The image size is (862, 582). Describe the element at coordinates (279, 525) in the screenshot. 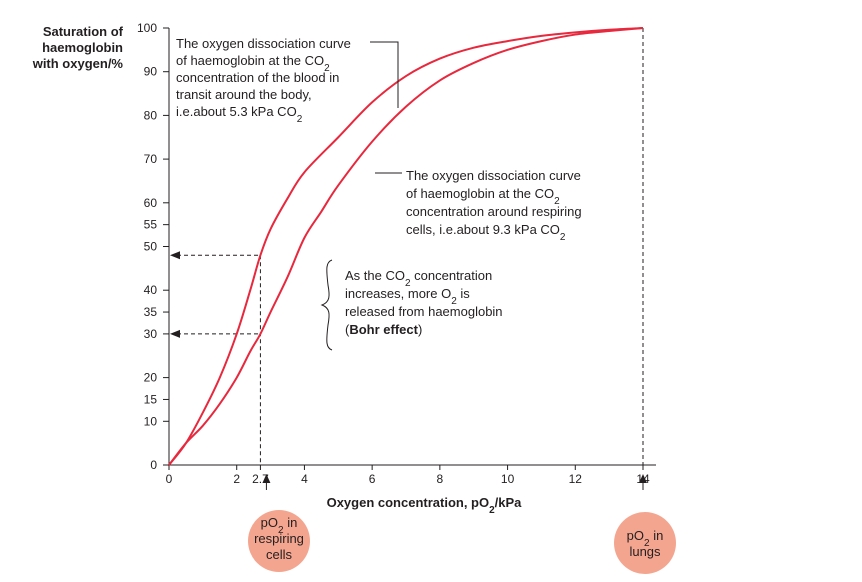

I see `respiring-cells-label: pO2​ in` at that location.